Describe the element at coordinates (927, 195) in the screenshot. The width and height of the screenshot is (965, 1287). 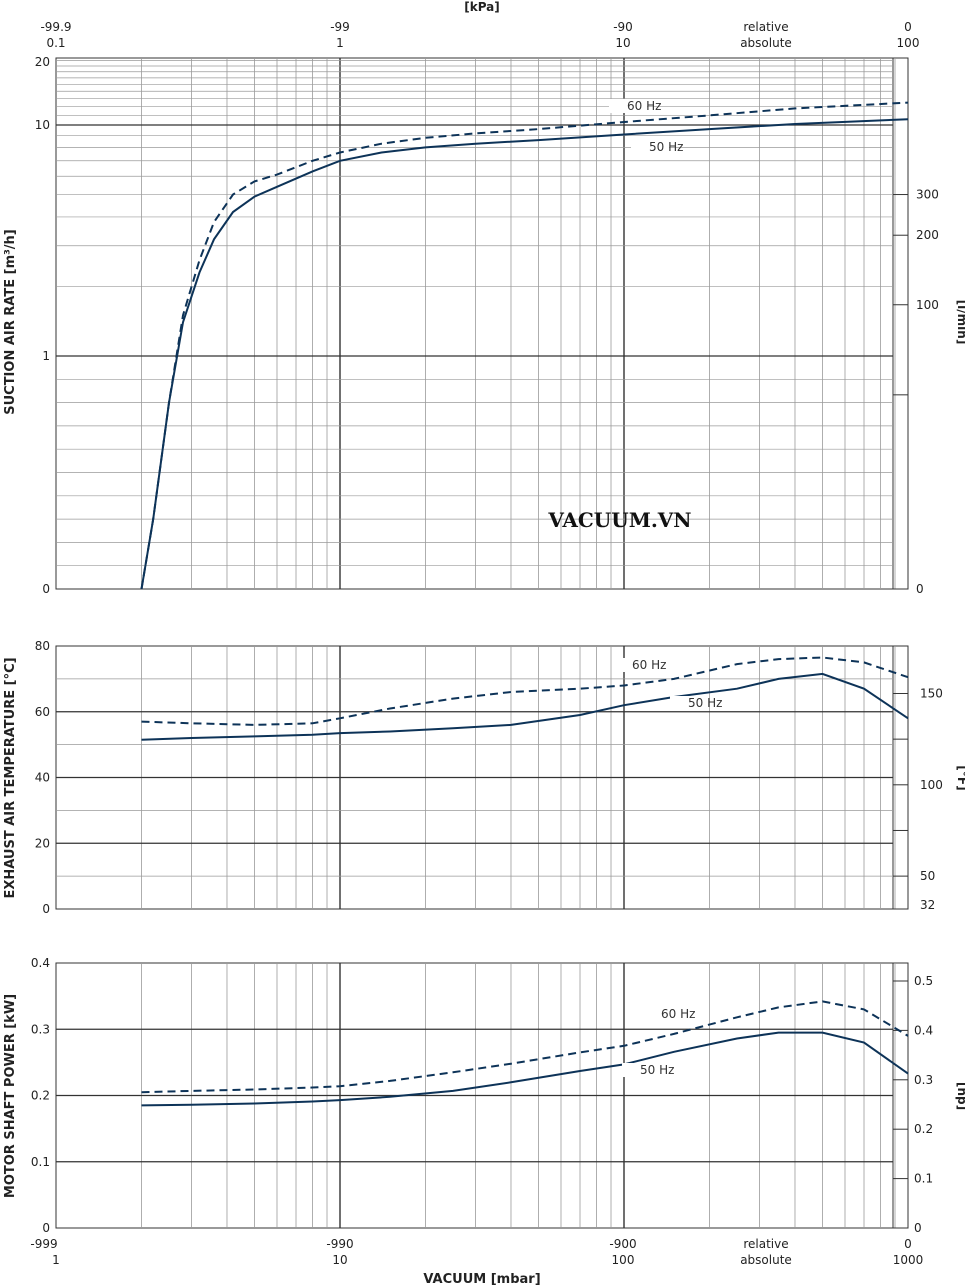
I see `y-right-tick-label: 300` at that location.